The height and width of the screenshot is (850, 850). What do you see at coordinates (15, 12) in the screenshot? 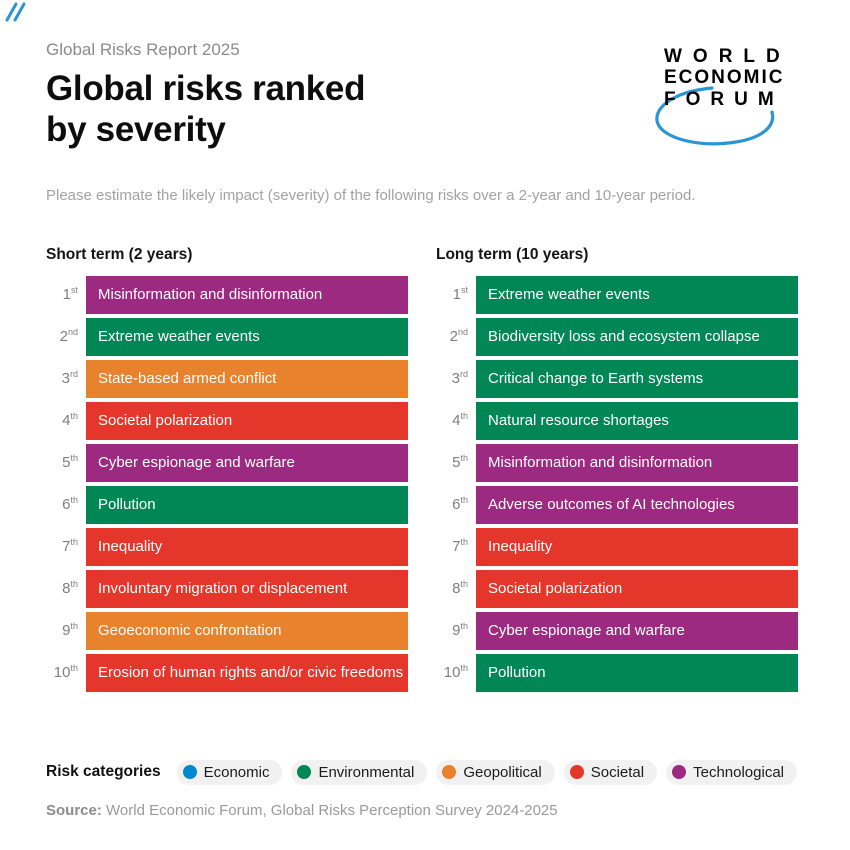
I see `corner-logo-fragment` at bounding box center [15, 12].